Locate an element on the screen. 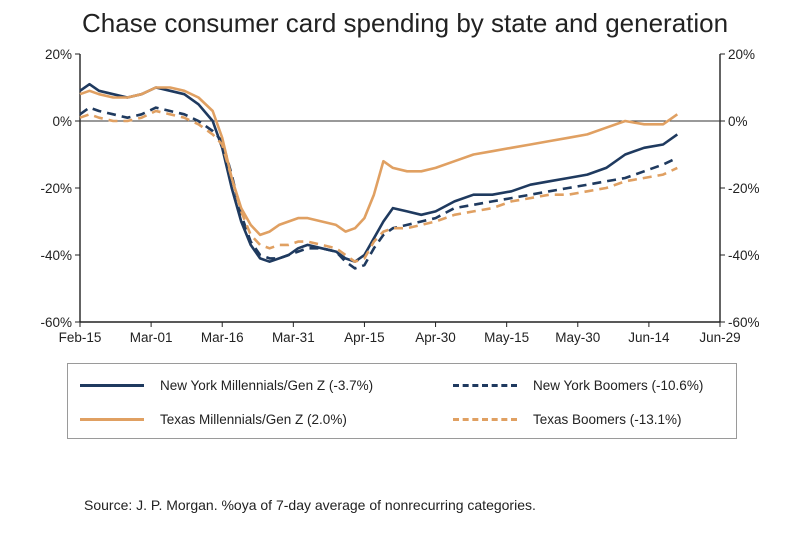 The image size is (800, 535). y-tick-label-left: 20% is located at coordinates (58, 54).